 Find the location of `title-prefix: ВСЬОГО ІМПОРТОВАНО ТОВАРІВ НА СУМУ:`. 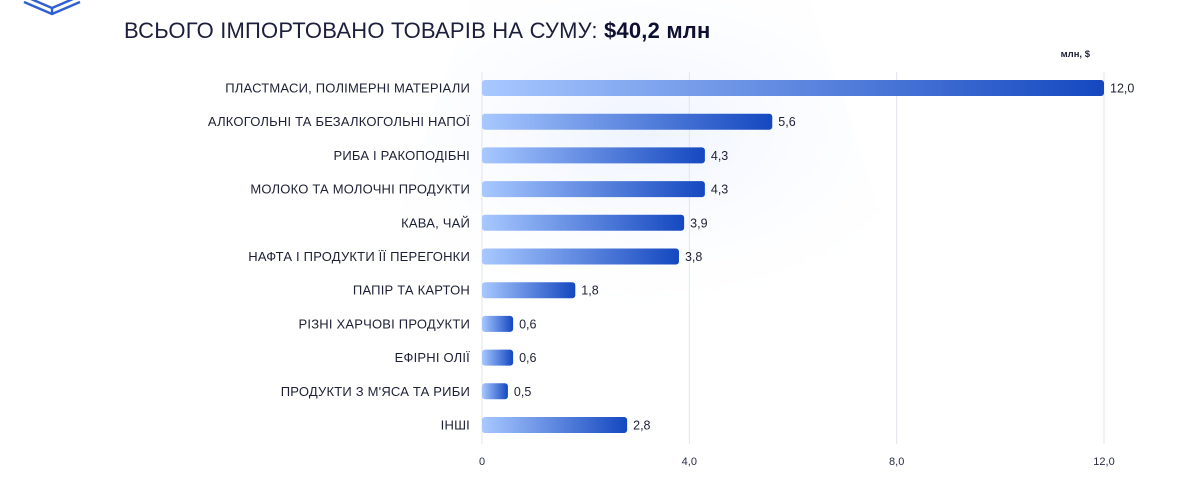

title-prefix: ВСЬОГО ІМПОРТОВАНО ТОВАРІВ НА СУМУ: is located at coordinates (361, 30).